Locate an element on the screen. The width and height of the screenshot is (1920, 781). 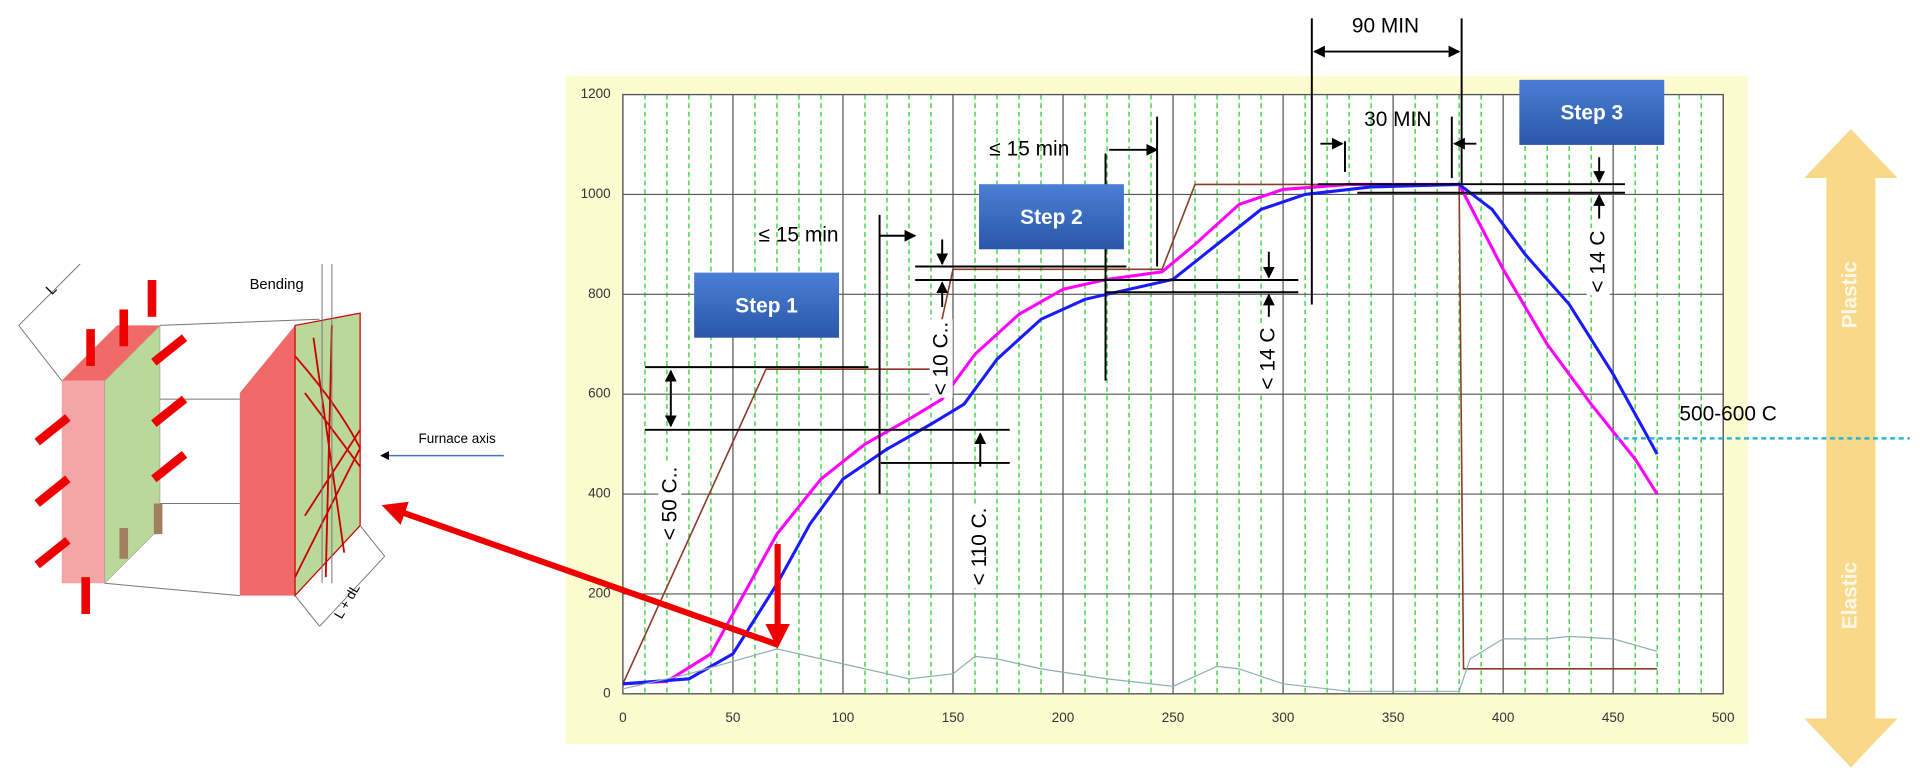
diagram-label: Bending is located at coordinates (277, 285).